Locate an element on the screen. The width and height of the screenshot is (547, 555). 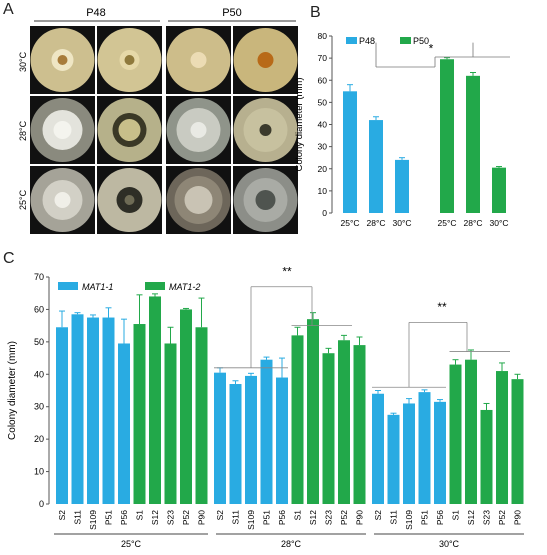
legend-label-p50: P50 is located at coordinates (421, 41).